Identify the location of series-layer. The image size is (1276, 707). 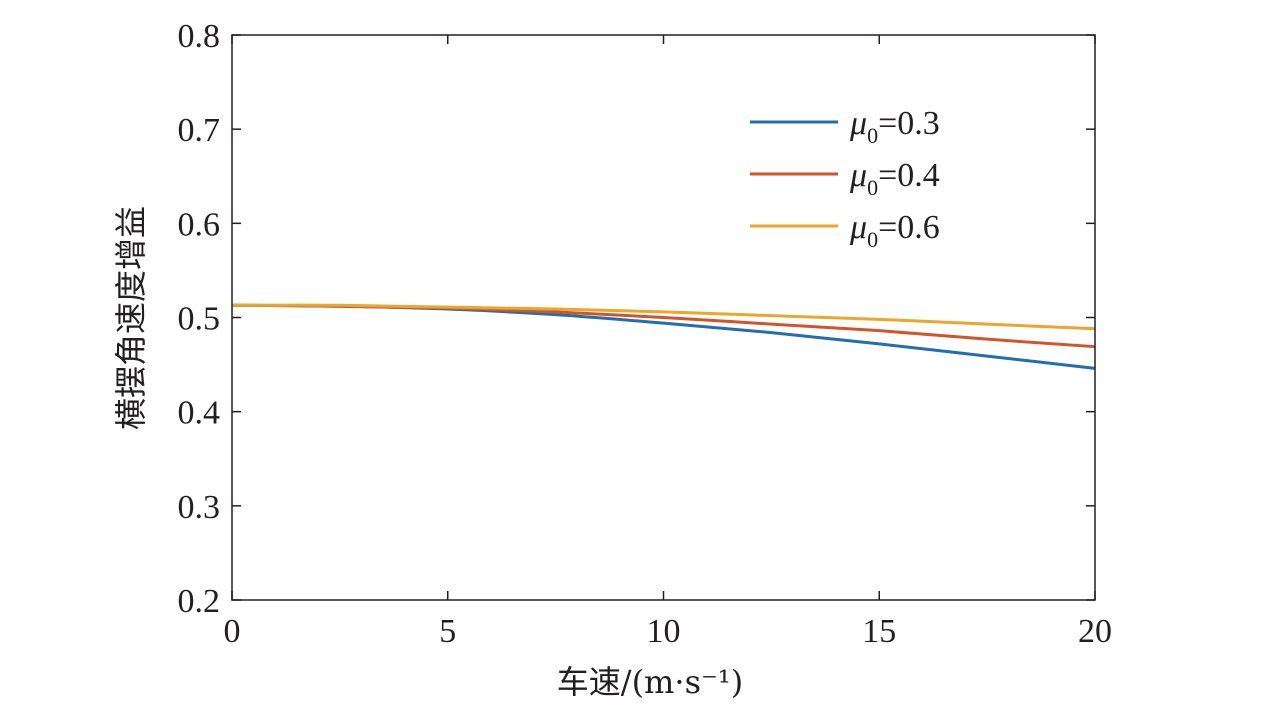
(663, 336).